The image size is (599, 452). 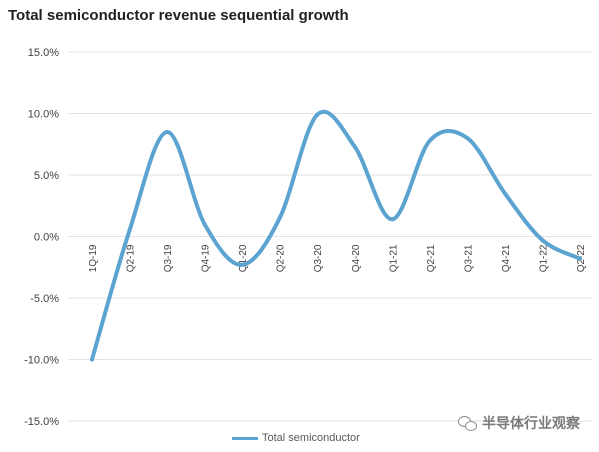 What do you see at coordinates (168, 258) in the screenshot?
I see `x-tick-label: Q3-19` at bounding box center [168, 258].